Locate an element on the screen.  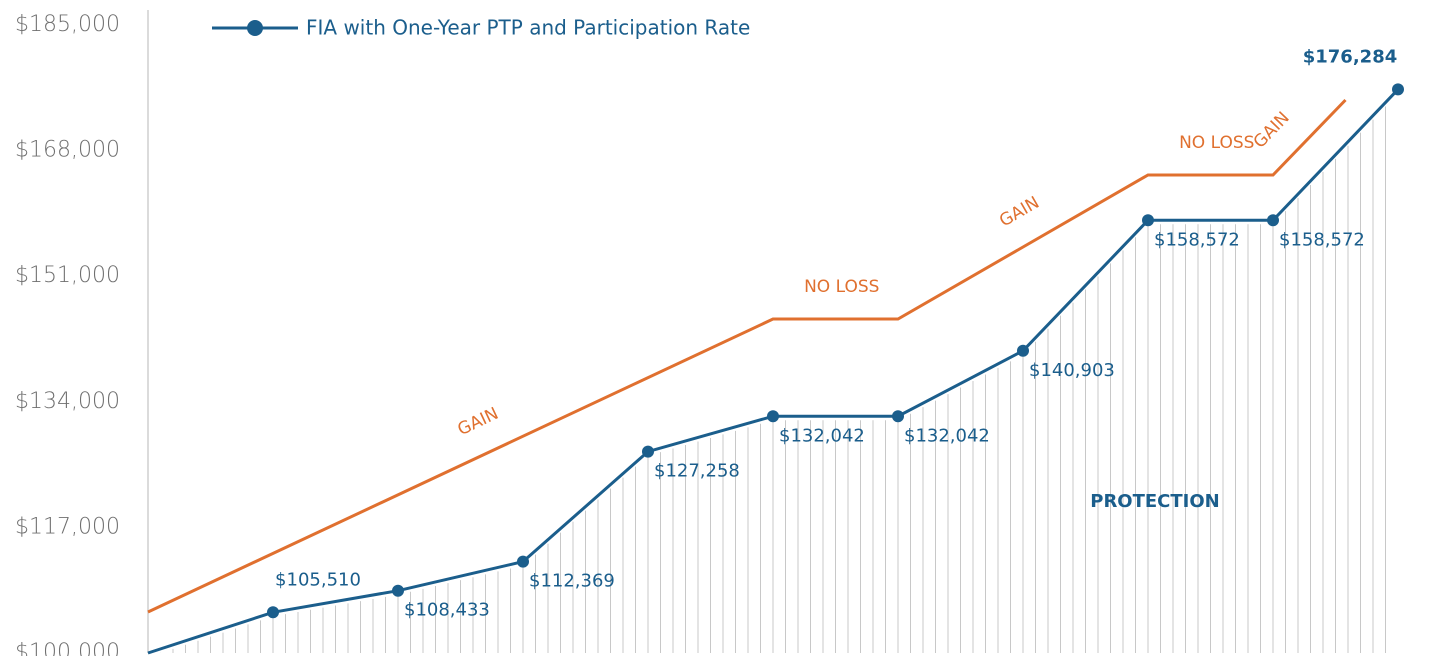
value-label: $112,369 is located at coordinates (572, 581).